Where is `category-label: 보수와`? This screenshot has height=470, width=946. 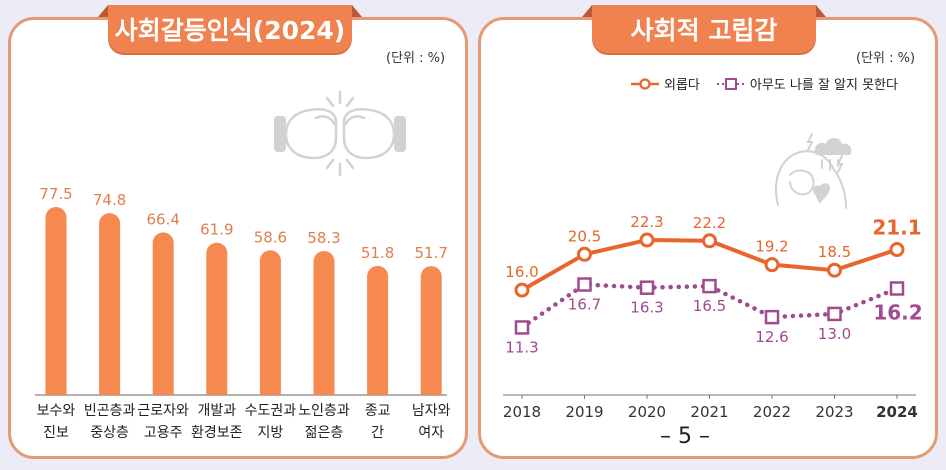
category-label: 보수와 is located at coordinates (56, 411).